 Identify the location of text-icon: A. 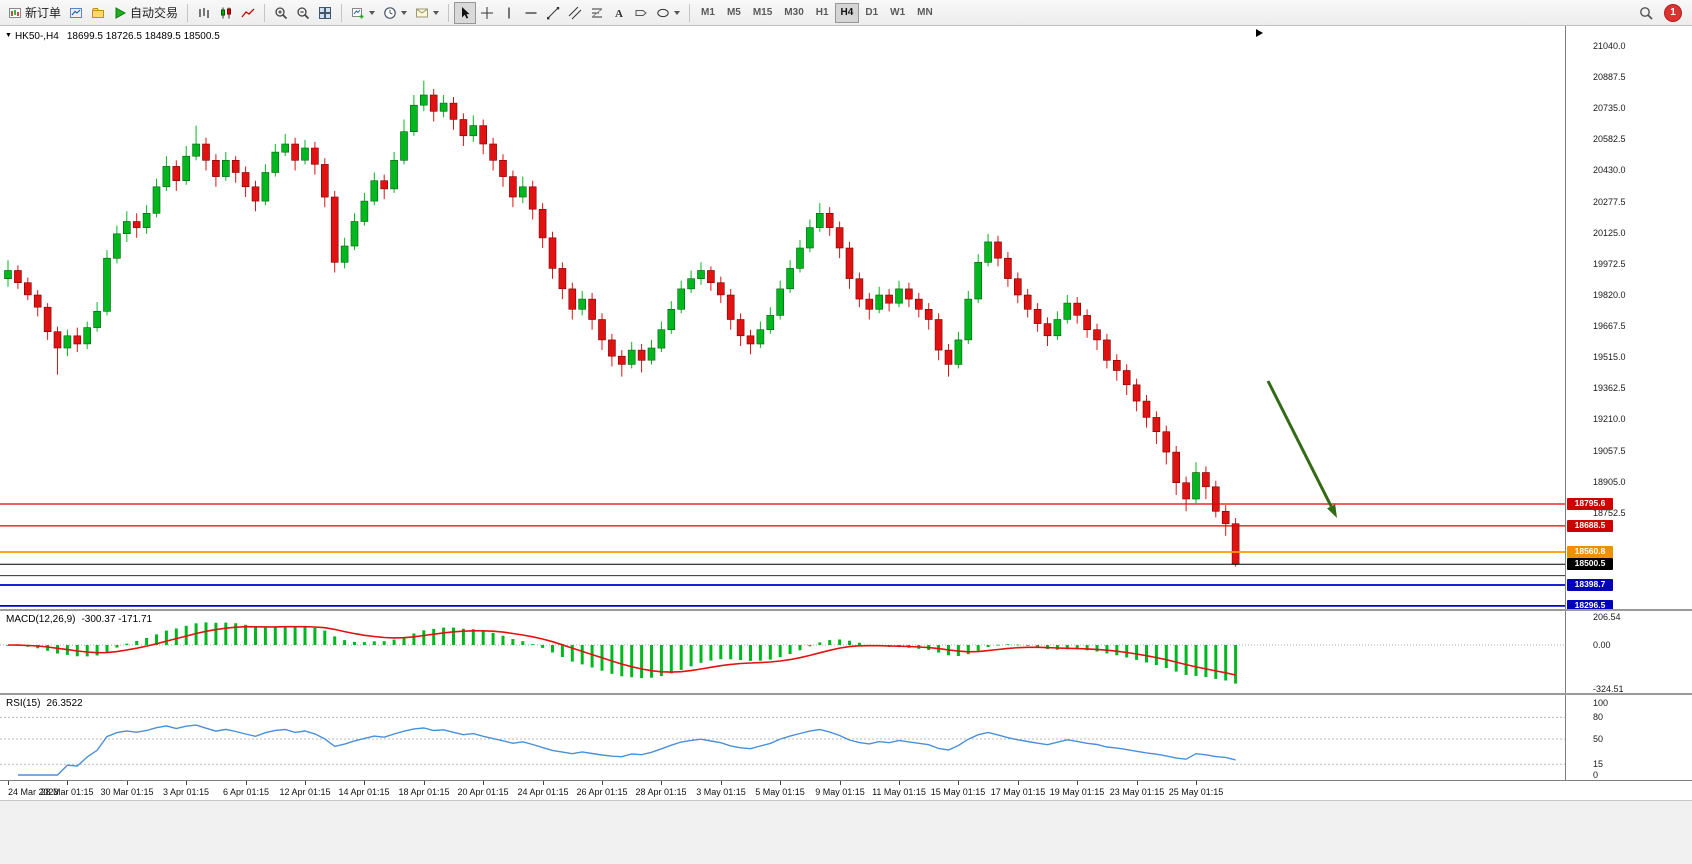
(619, 13).